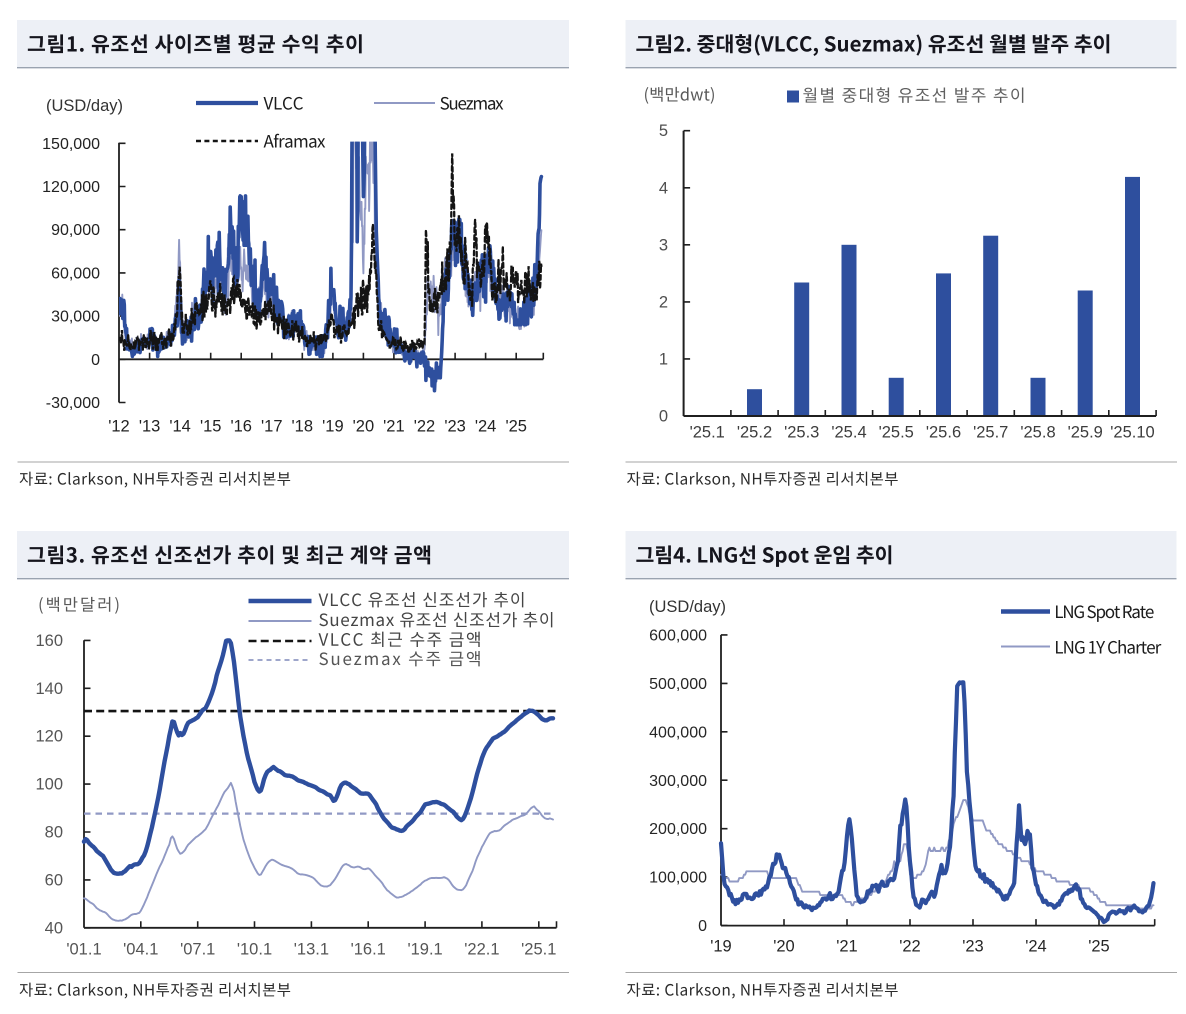 Image resolution: width=1186 pixels, height=1014 pixels. Describe the element at coordinates (71, 144) in the screenshot. I see `svg-text: 150,000` at that location.